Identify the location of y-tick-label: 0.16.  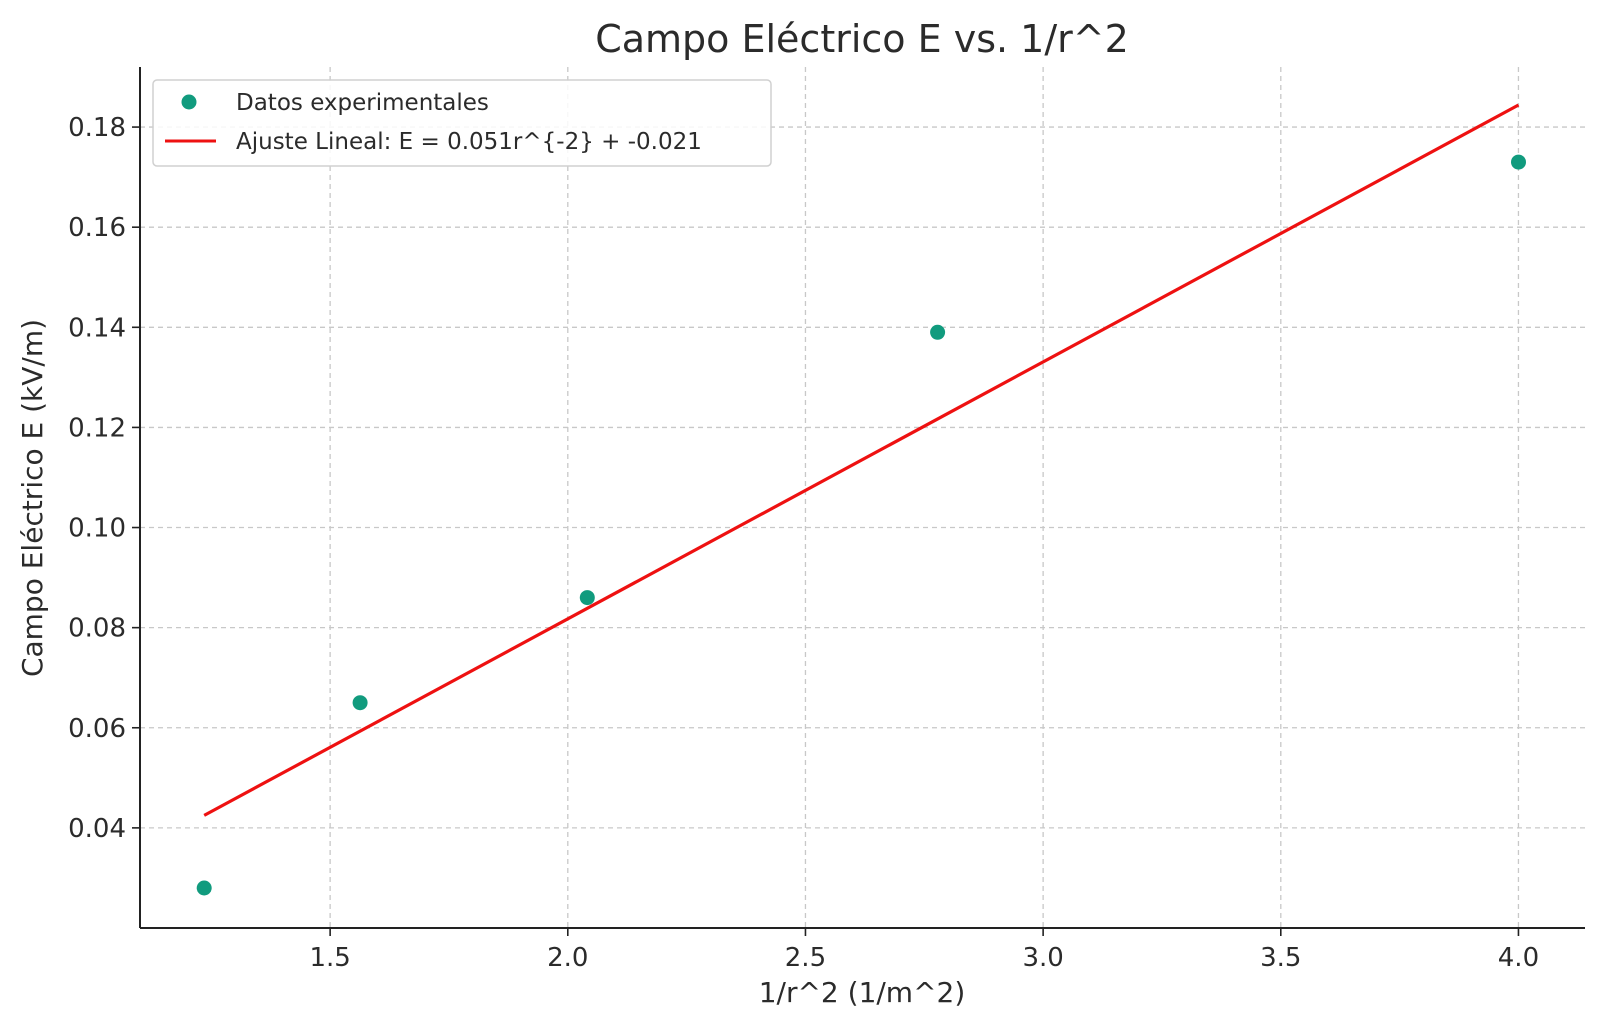
(97, 228).